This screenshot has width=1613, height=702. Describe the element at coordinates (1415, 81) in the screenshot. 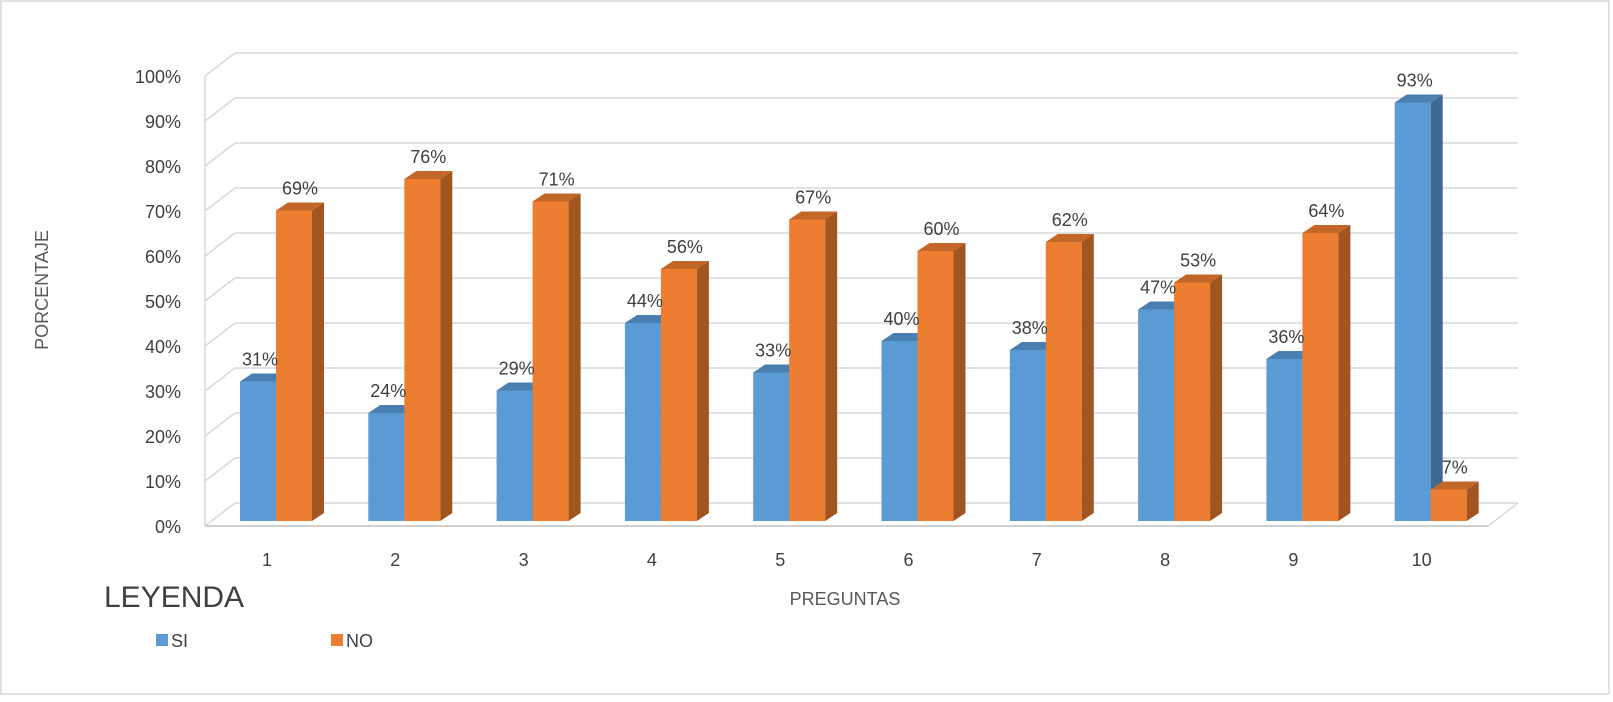

I see `data-label-si-10: 93%` at that location.